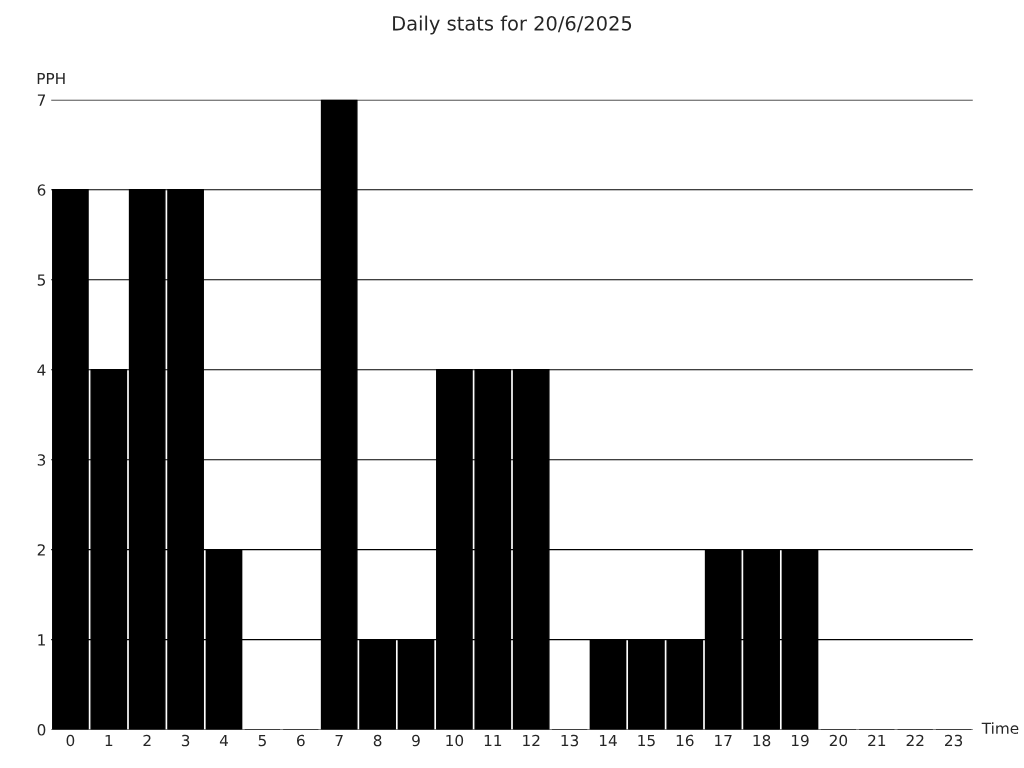 Image resolution: width=1024 pixels, height=768 pixels. Describe the element at coordinates (570, 740) in the screenshot. I see `x-tick-label: 13` at that location.